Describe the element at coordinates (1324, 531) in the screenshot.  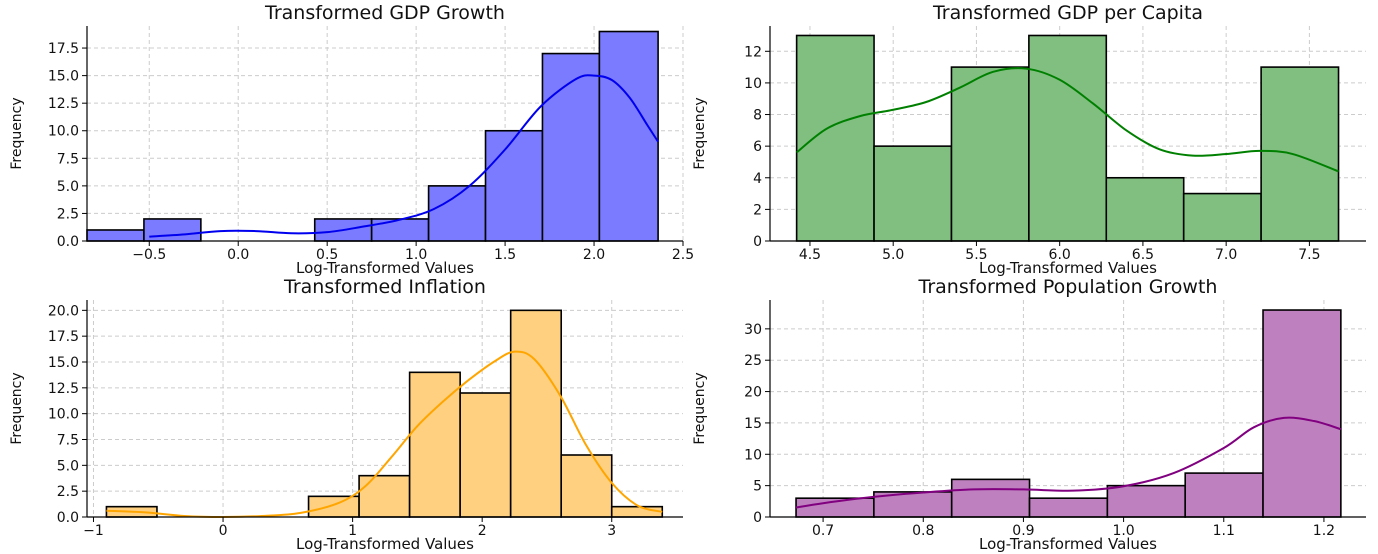
I see `x-tick-label: 1.2` at that location.